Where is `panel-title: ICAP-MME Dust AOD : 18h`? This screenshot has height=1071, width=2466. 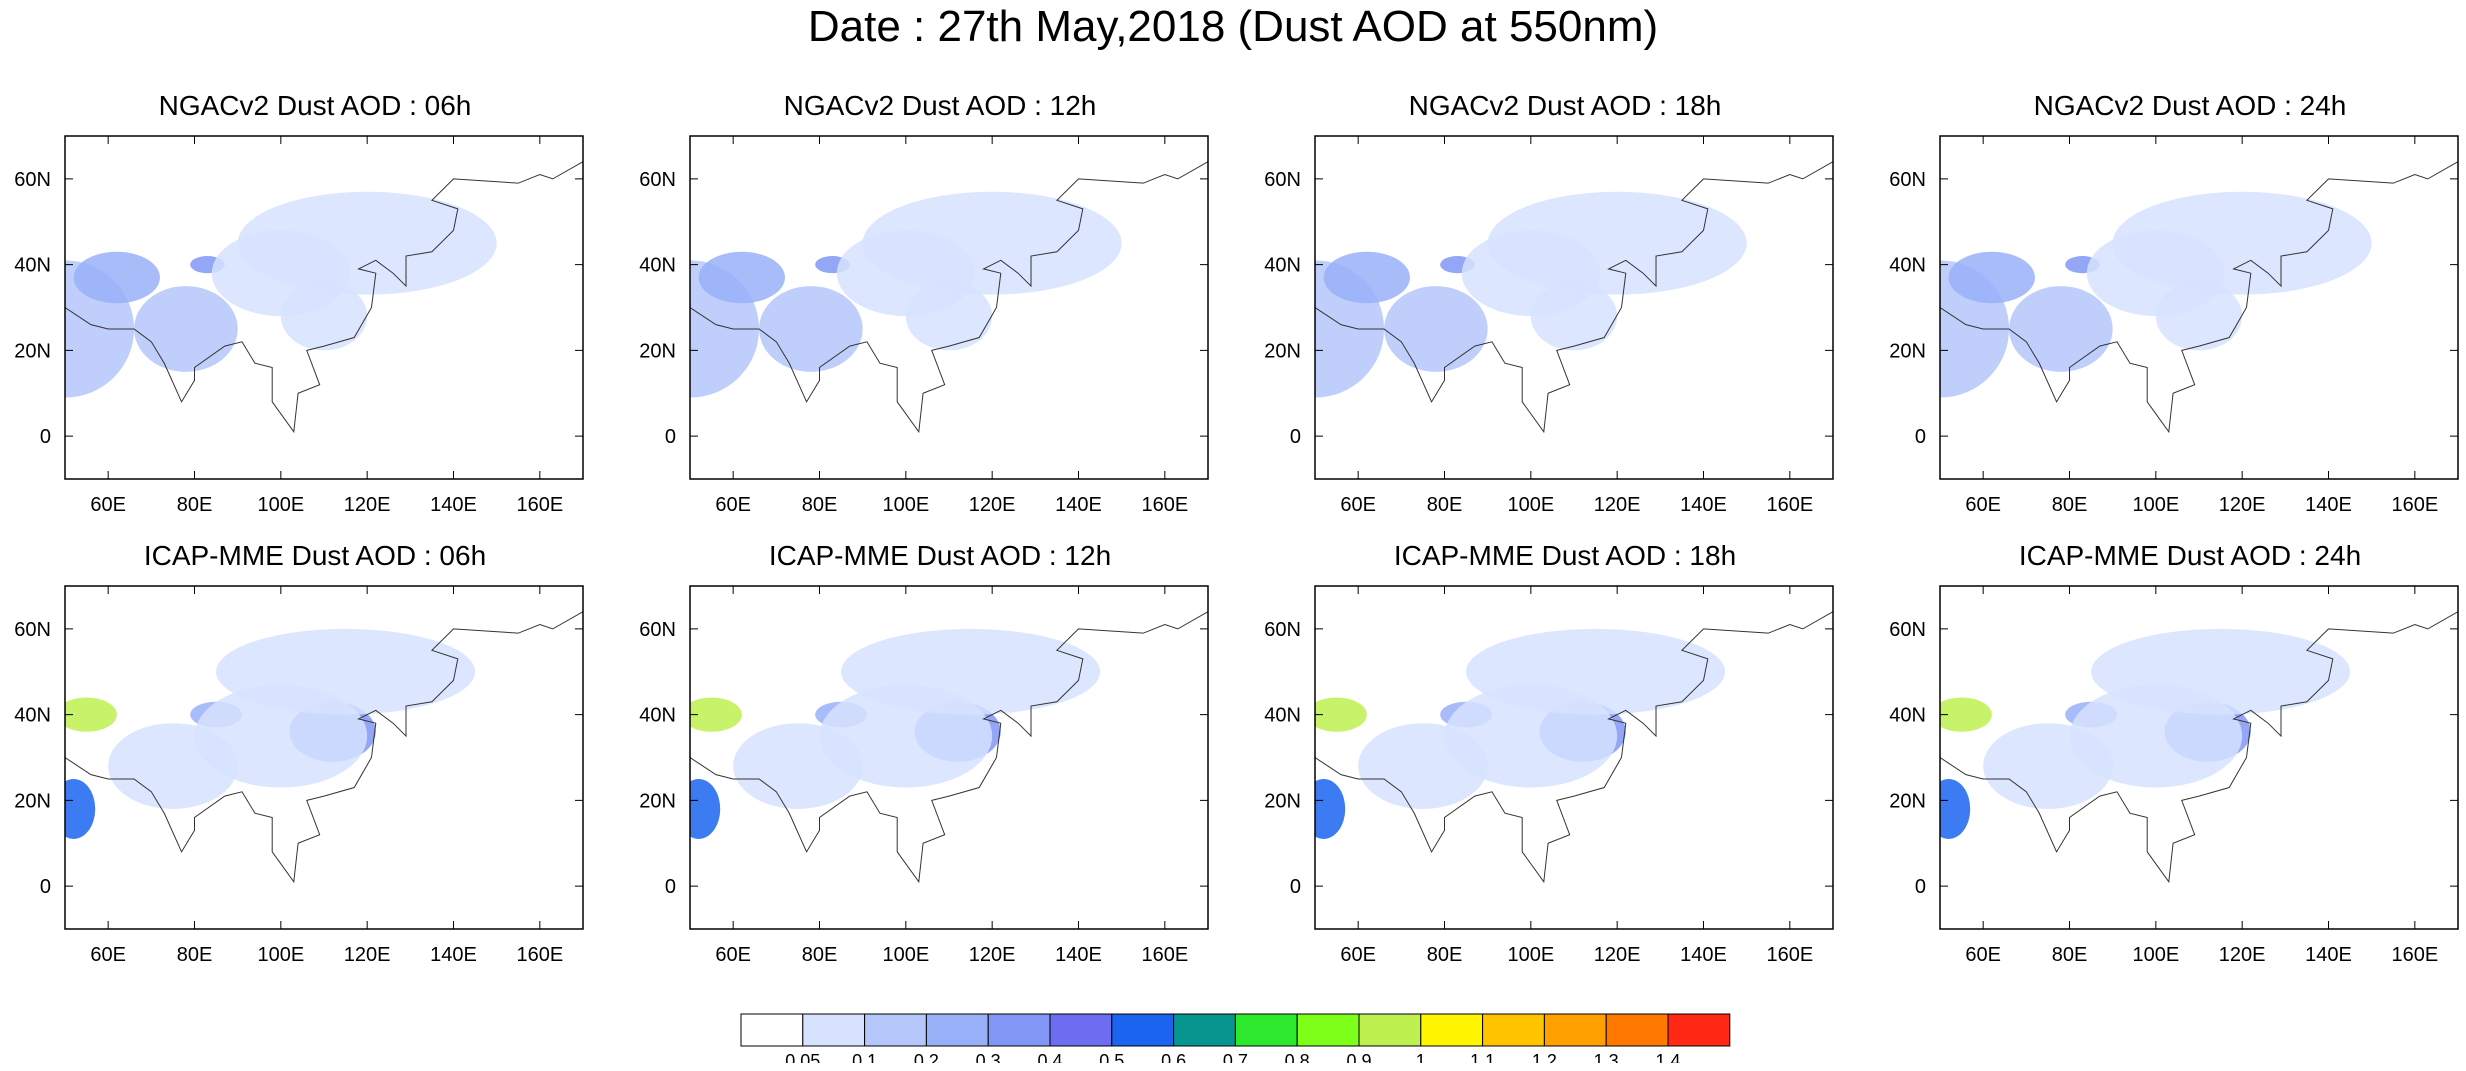
panel-title: ICAP-MME Dust AOD : 18h is located at coordinates (1565, 555).